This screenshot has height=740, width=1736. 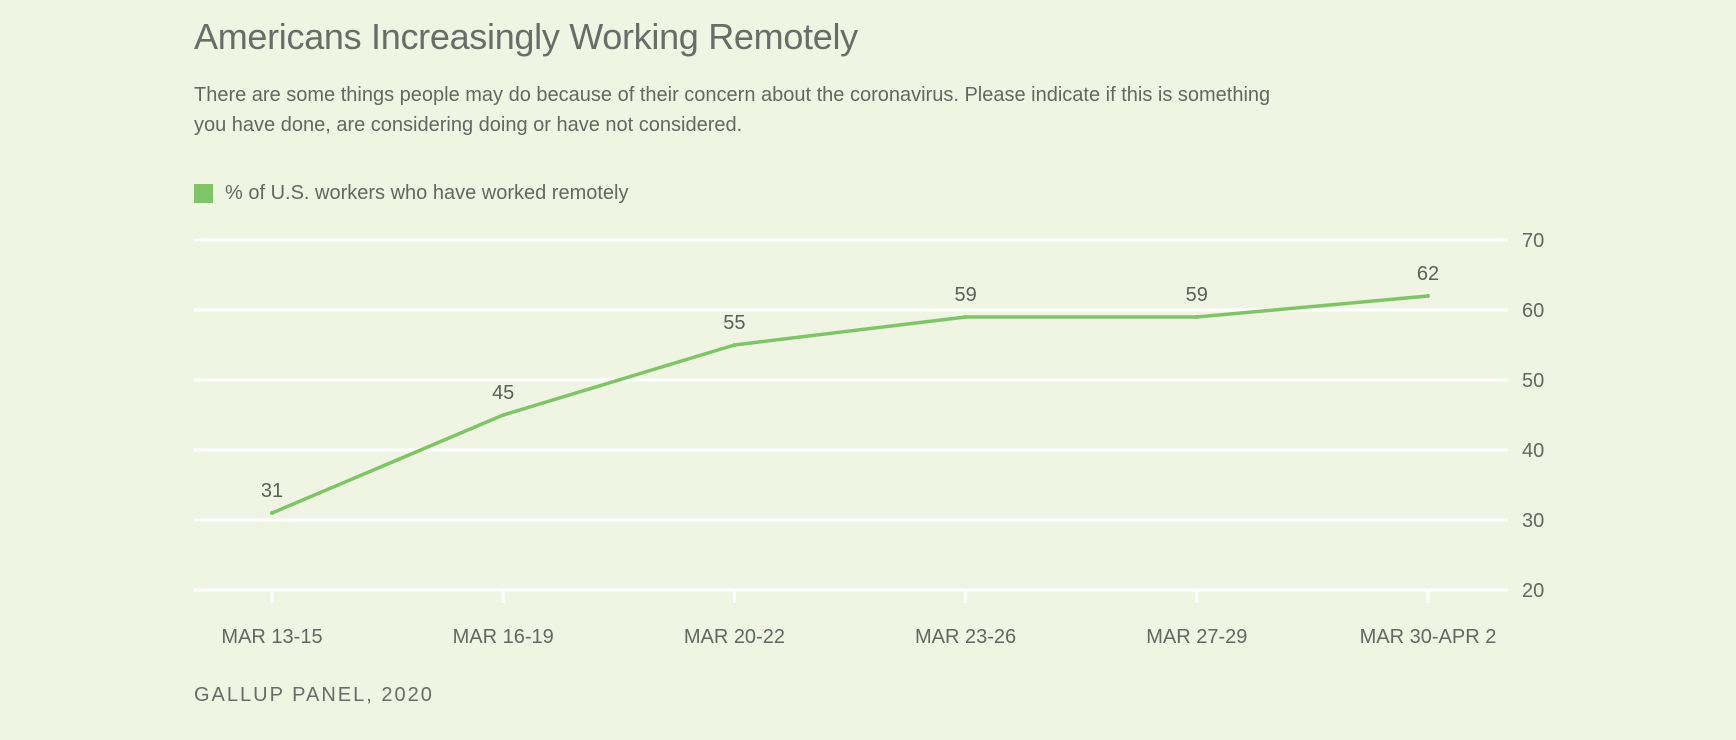 I want to click on data-label: 62, so click(x=1428, y=274).